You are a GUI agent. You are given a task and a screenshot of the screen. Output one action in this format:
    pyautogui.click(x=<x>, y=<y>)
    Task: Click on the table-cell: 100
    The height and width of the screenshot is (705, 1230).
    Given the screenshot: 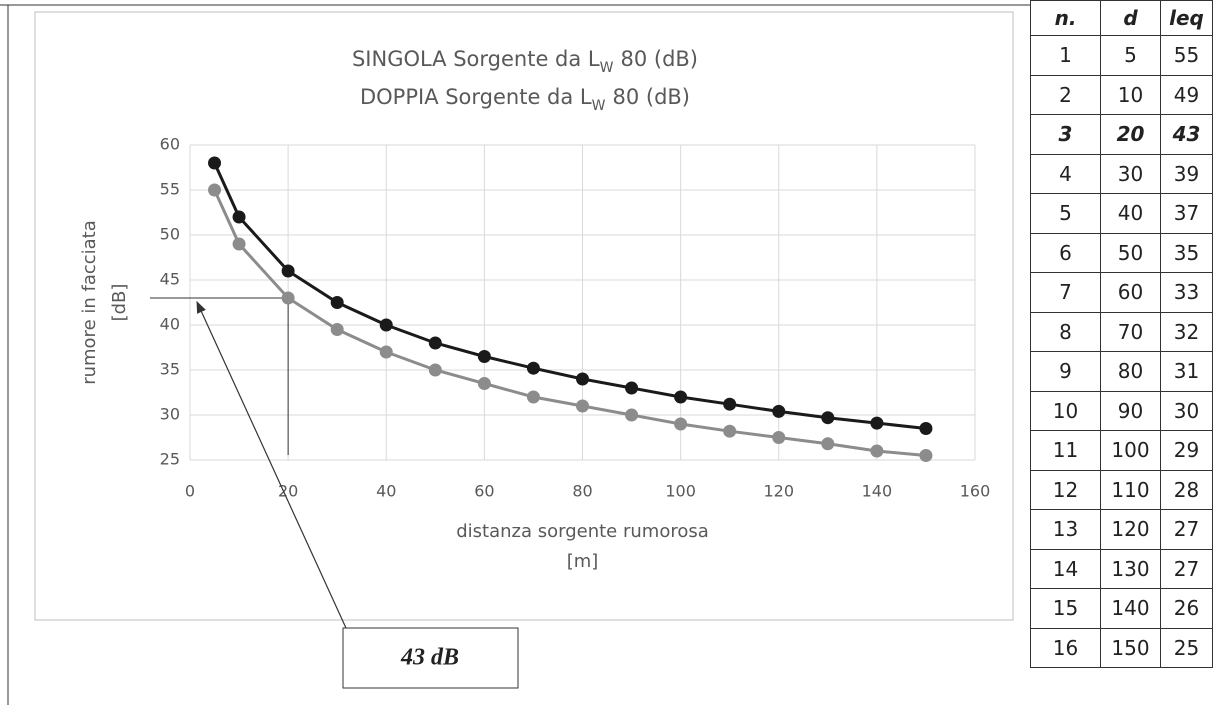 What is the action you would take?
    pyautogui.click(x=1130, y=450)
    